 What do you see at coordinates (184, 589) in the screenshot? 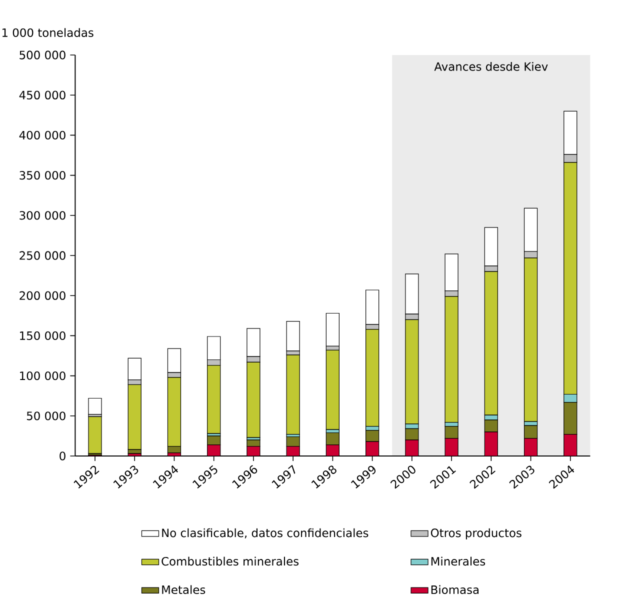
I see `legend-label: Metales` at bounding box center [184, 589].